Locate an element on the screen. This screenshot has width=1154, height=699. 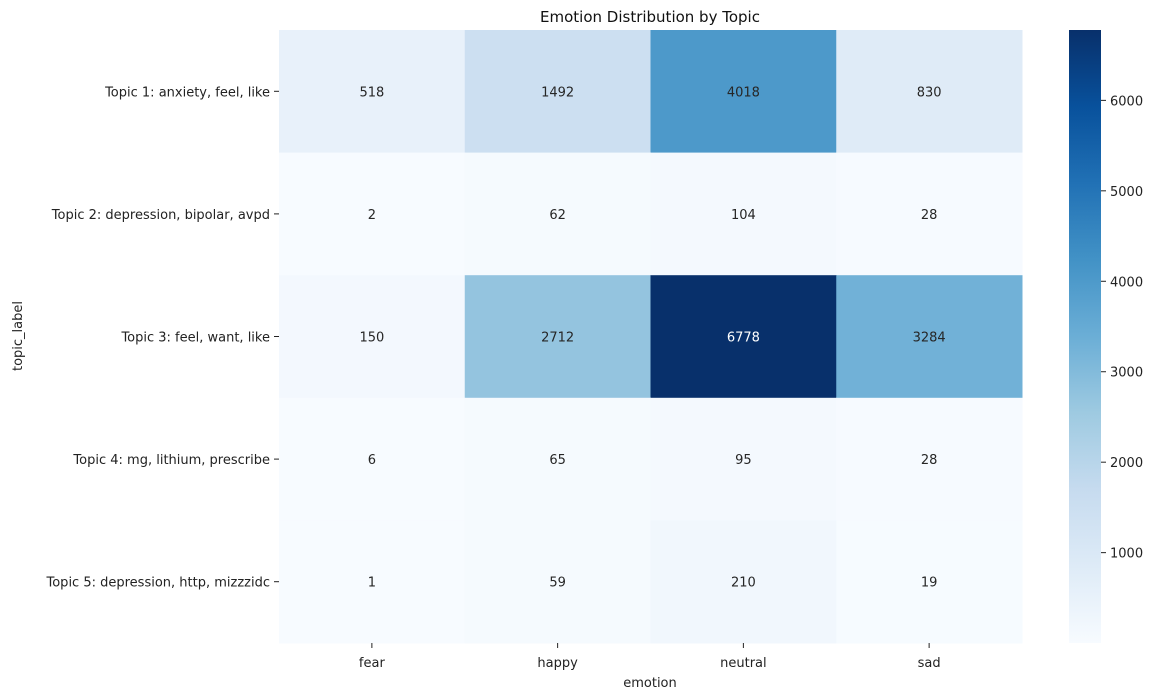
x-tick-label: fear is located at coordinates (372, 663).